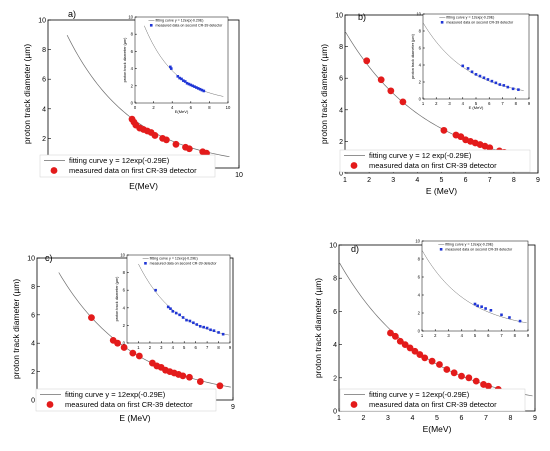 Image resolution: width=550 pixels, height=451 pixels. Describe the element at coordinates (44, 109) in the screenshot. I see `panel-a-y-tick-label: 4` at that location.